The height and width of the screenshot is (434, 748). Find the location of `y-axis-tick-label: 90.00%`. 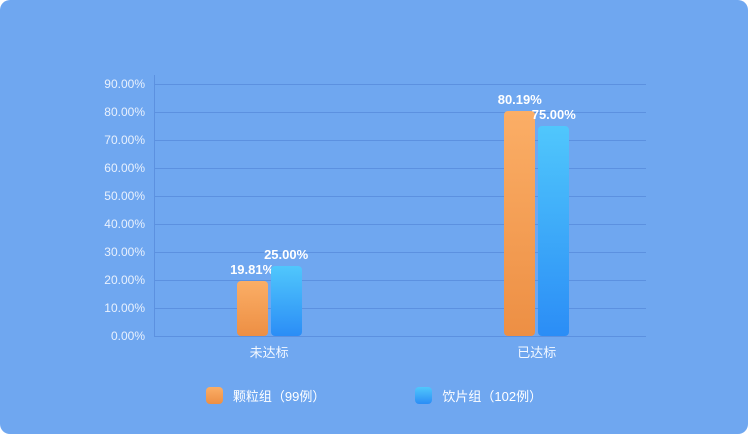

y-axis-tick-label: 90.00% is located at coordinates (124, 84).